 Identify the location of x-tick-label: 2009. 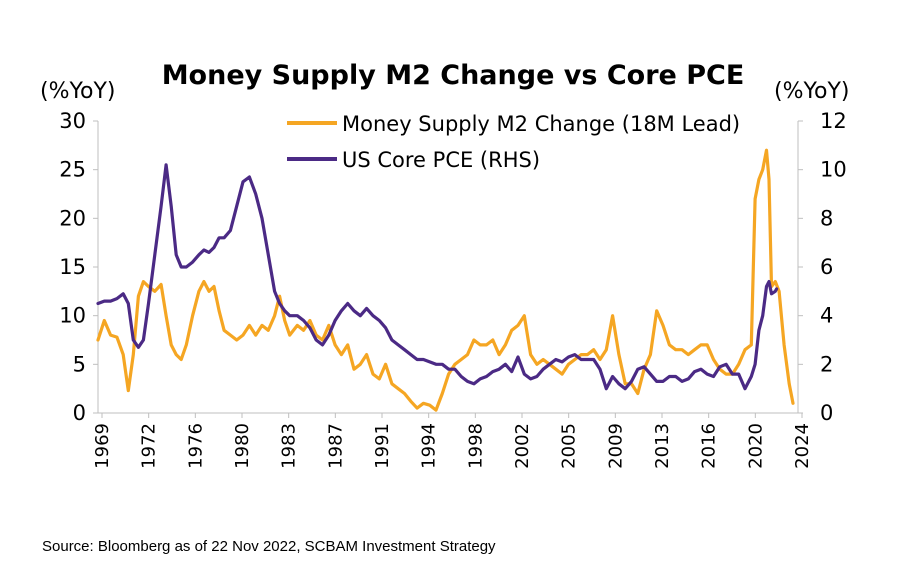
(615, 446).